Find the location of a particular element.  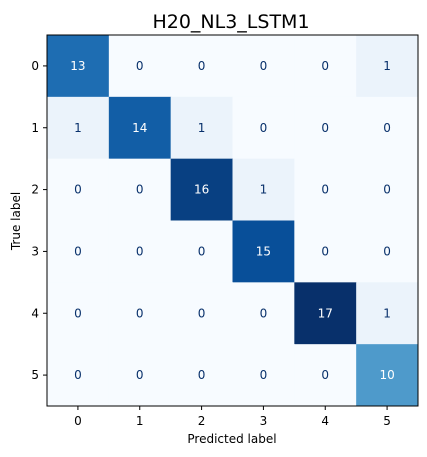

cell-value-label: 16 is located at coordinates (201, 190).